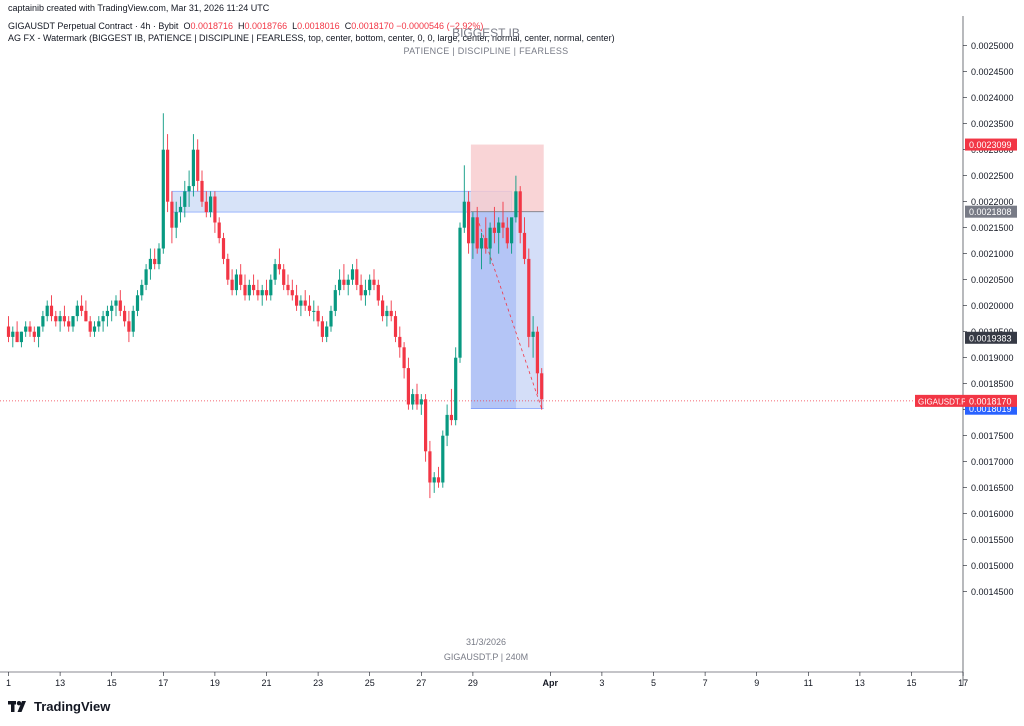 Image resolution: width=1024 pixels, height=726 pixels. What do you see at coordinates (992, 254) in the screenshot?
I see `price-tick-label: 0.0021000` at bounding box center [992, 254].